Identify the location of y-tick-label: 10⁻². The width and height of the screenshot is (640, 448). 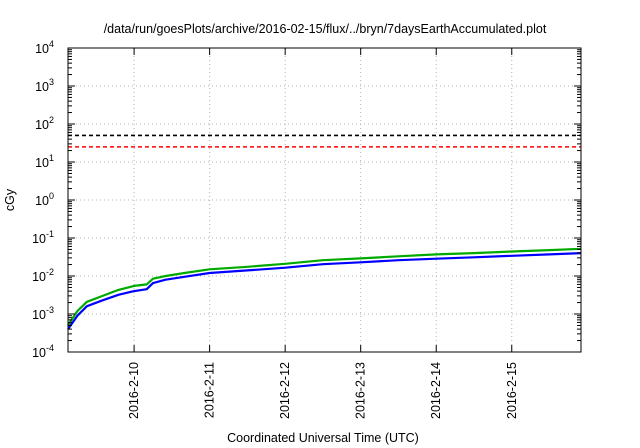
(43, 275).